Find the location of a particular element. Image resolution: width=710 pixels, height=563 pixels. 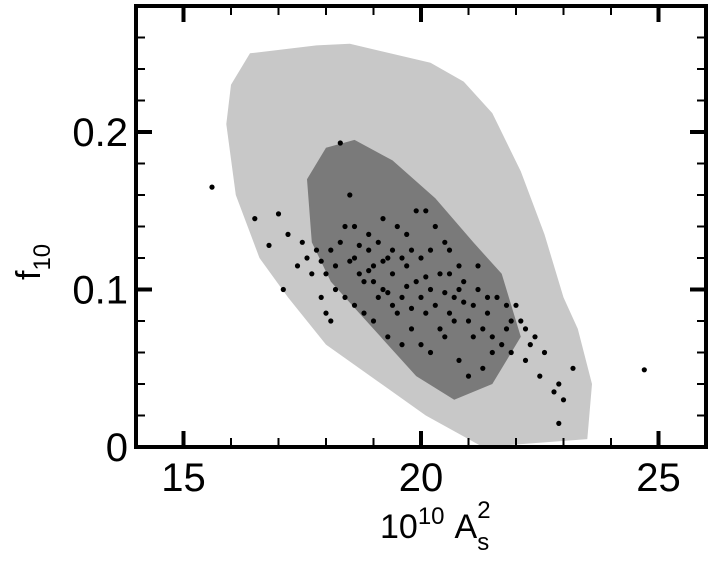

x-axis-label-base: 10 is located at coordinates (399, 527).